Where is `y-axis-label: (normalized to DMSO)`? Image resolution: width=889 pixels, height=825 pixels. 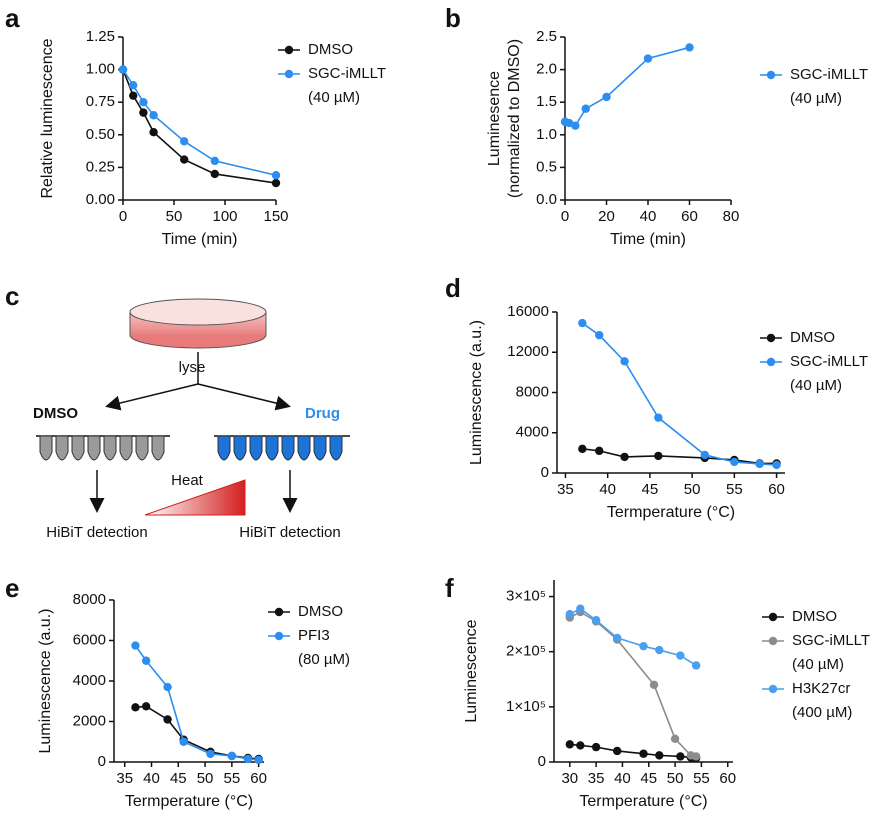 y-axis-label: (normalized to DMSO) is located at coordinates (514, 118).